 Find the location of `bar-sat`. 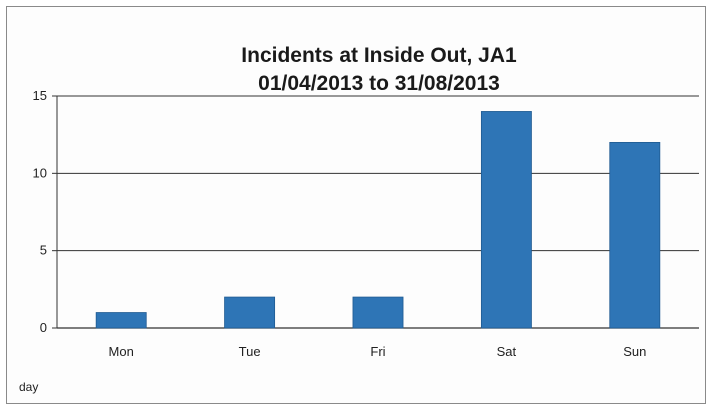

bar-sat is located at coordinates (506, 220).